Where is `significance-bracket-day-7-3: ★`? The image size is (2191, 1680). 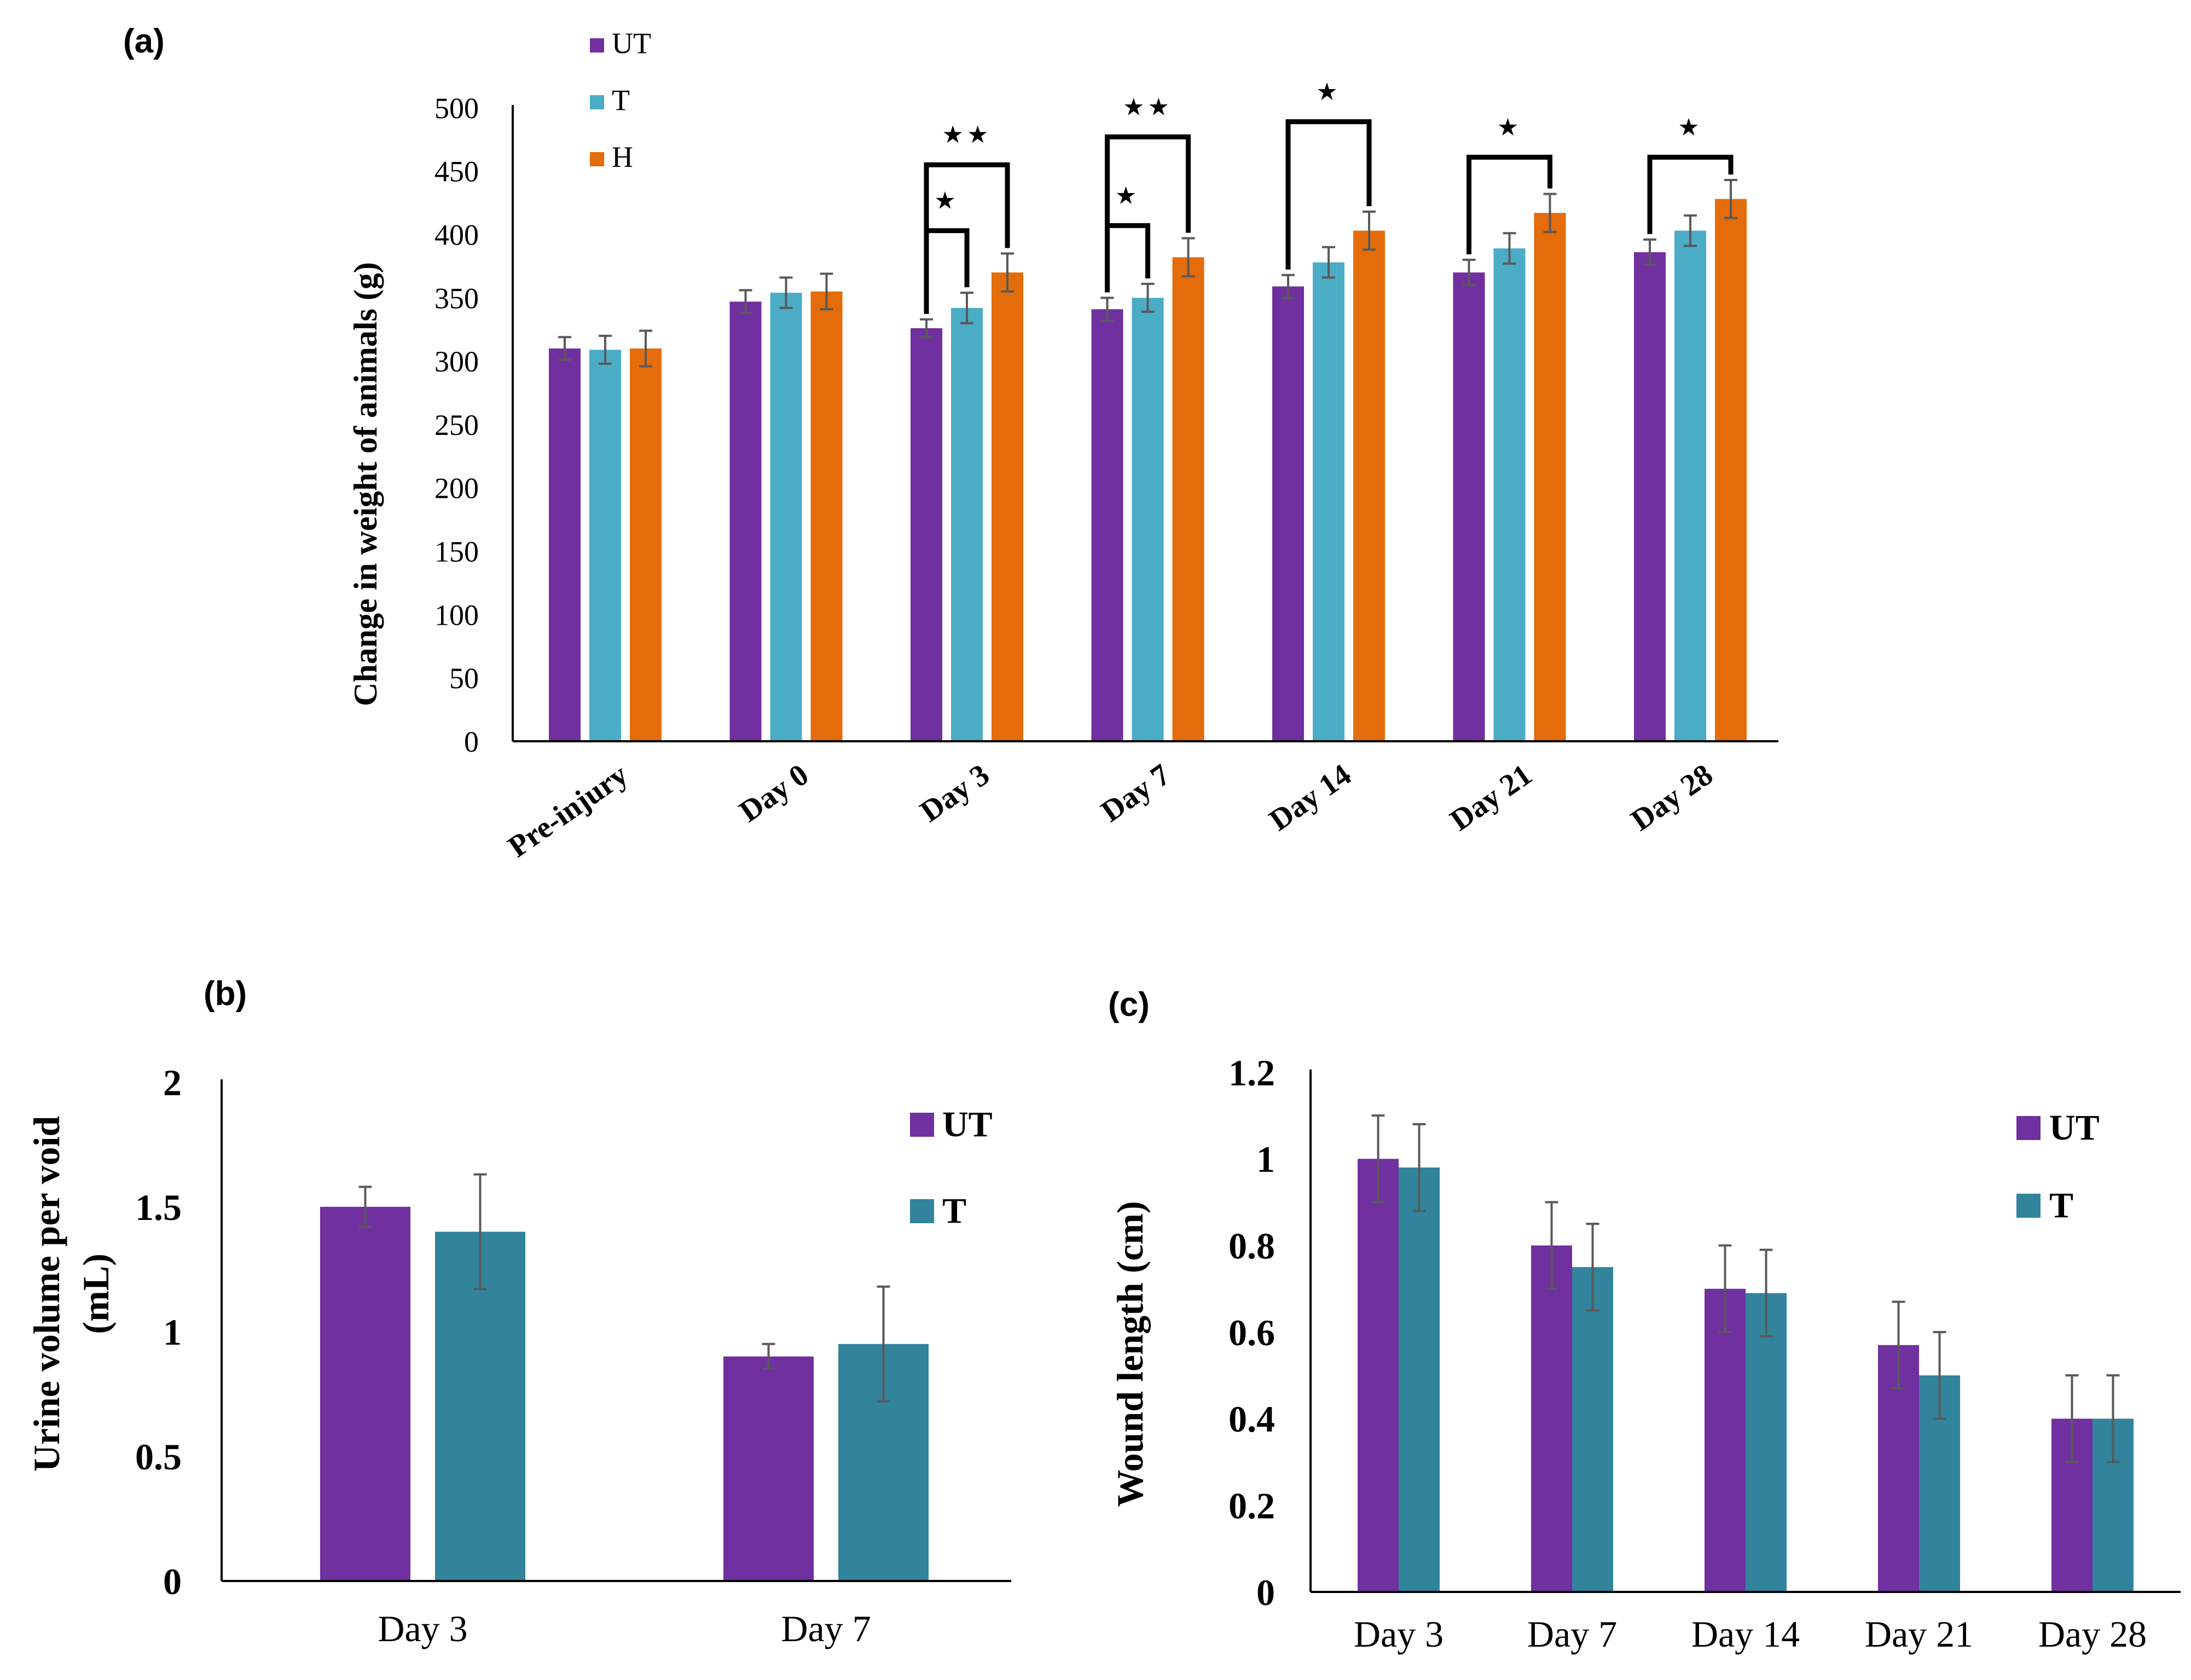
significance-bracket-day-7-3: ★ is located at coordinates (1127, 237).